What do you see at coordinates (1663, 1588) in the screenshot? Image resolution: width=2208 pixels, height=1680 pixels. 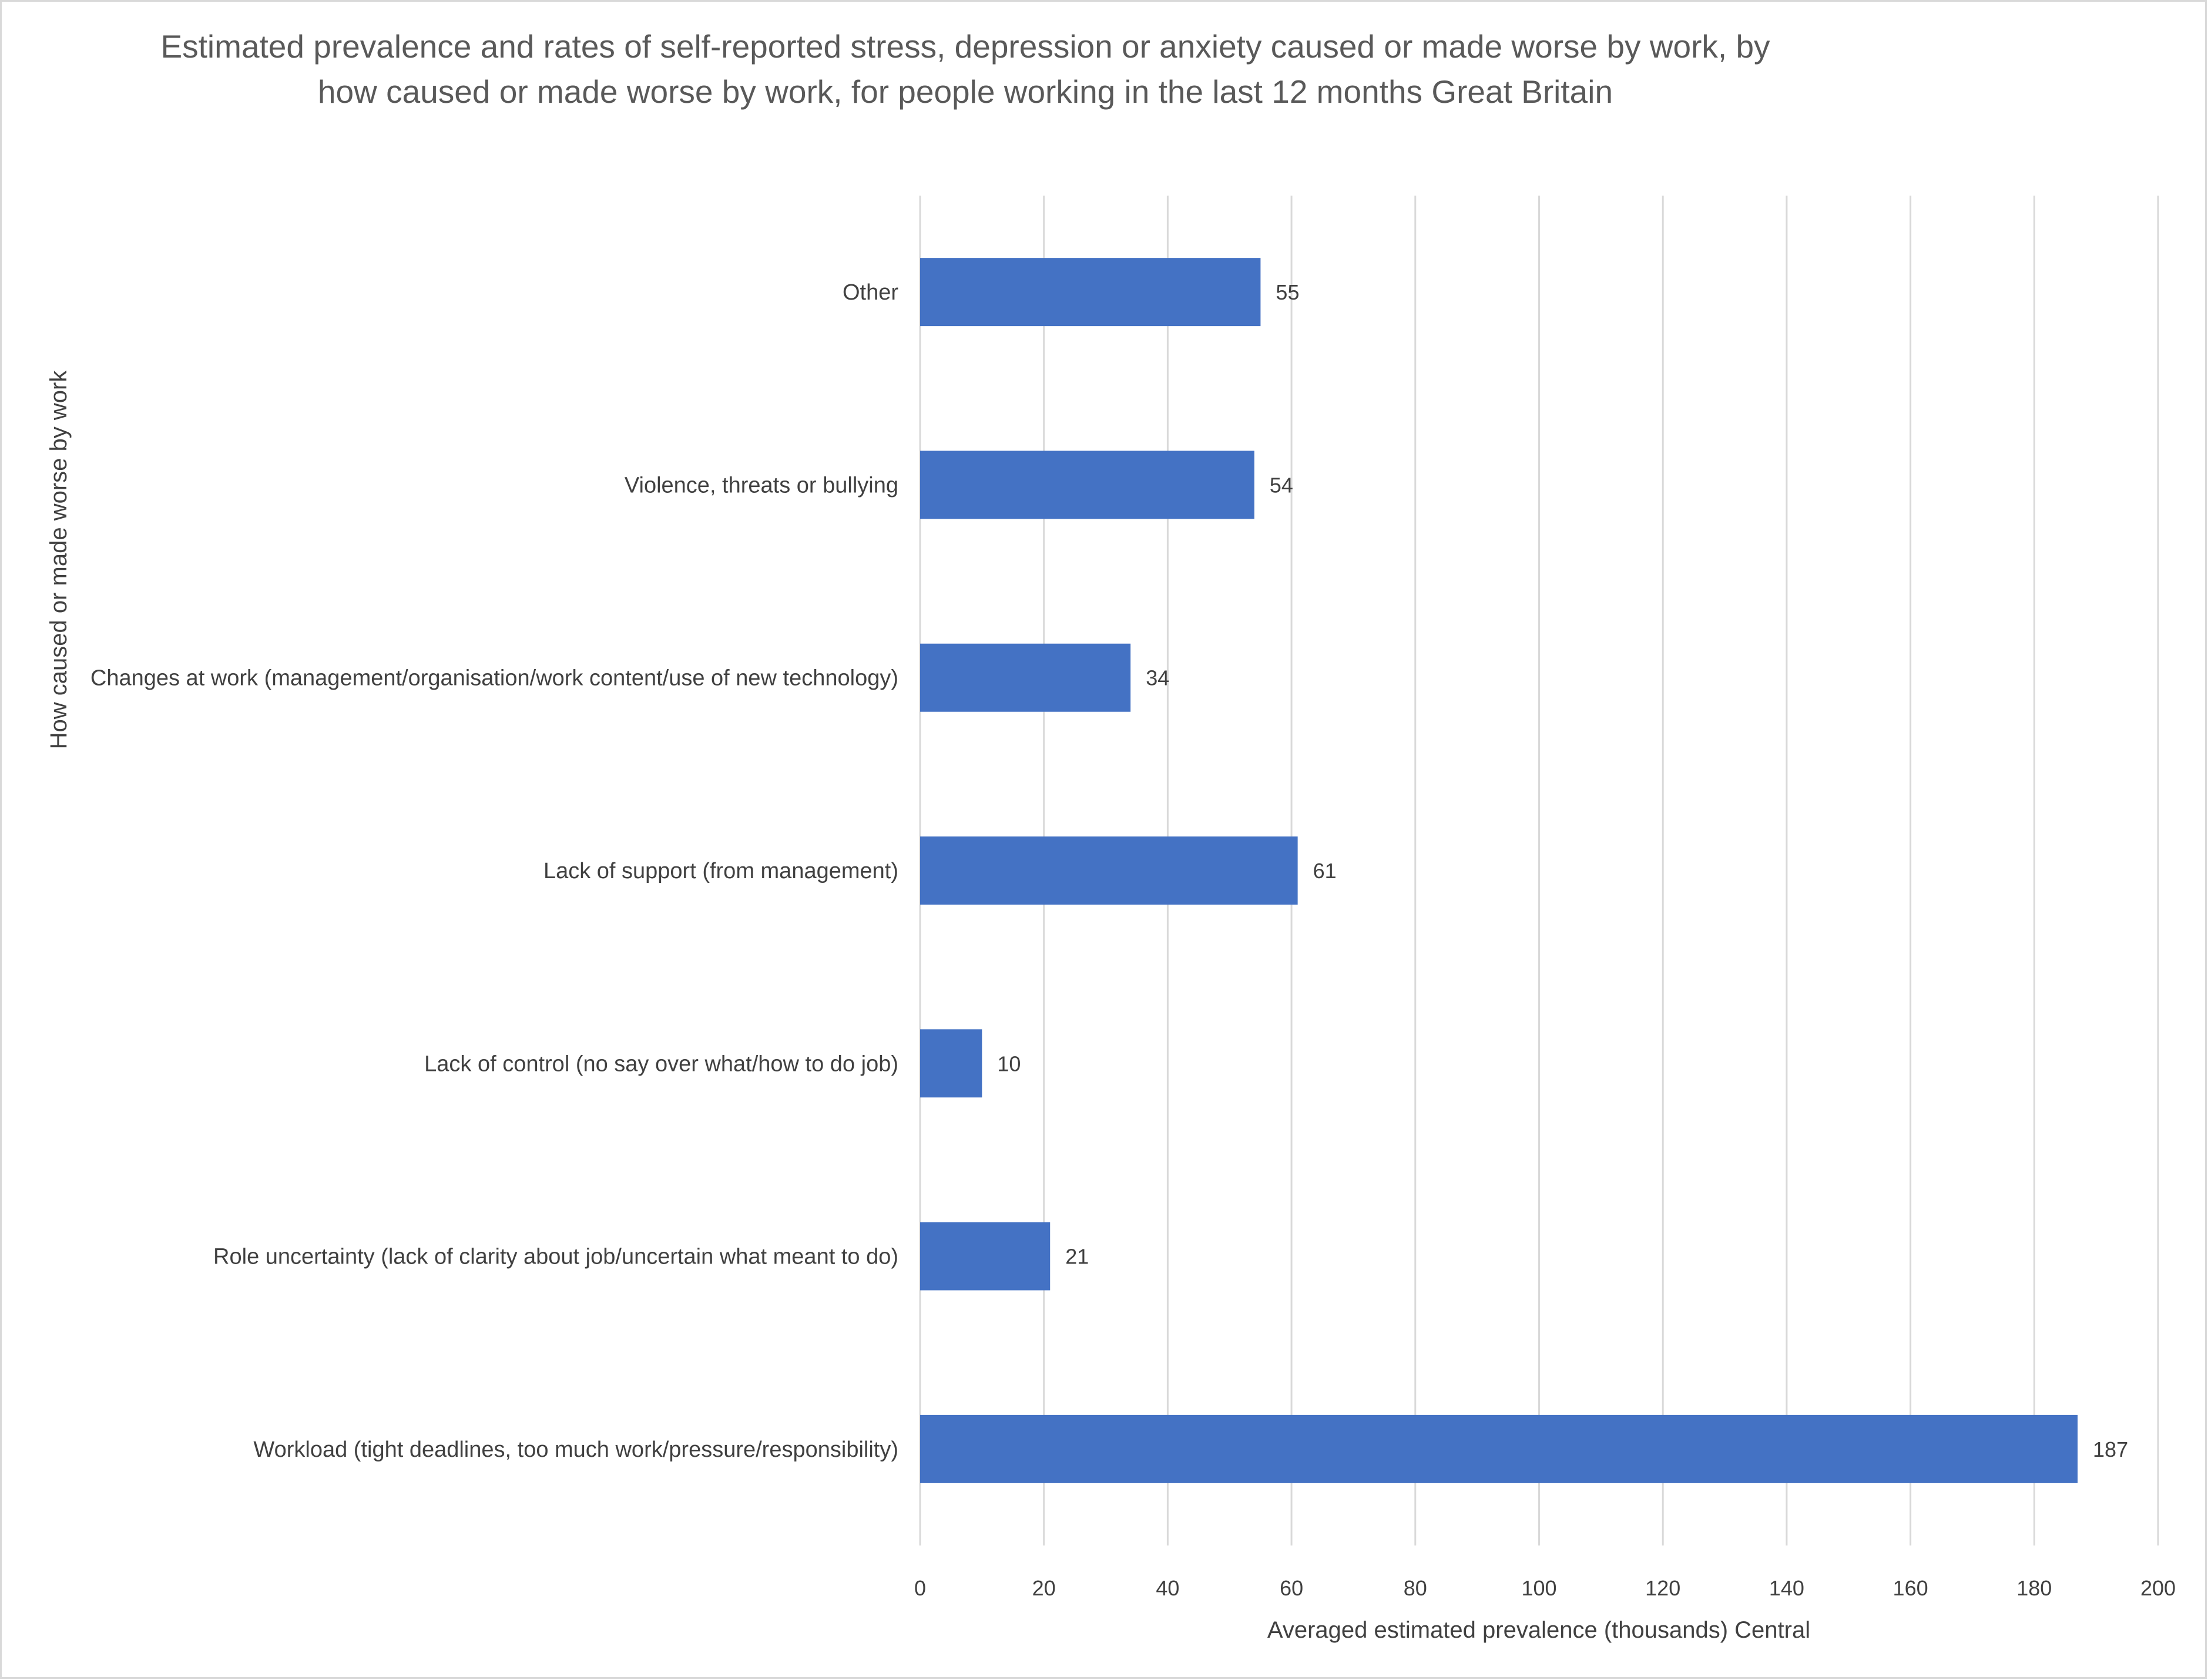 I see `x-tick-label: 120` at bounding box center [1663, 1588].